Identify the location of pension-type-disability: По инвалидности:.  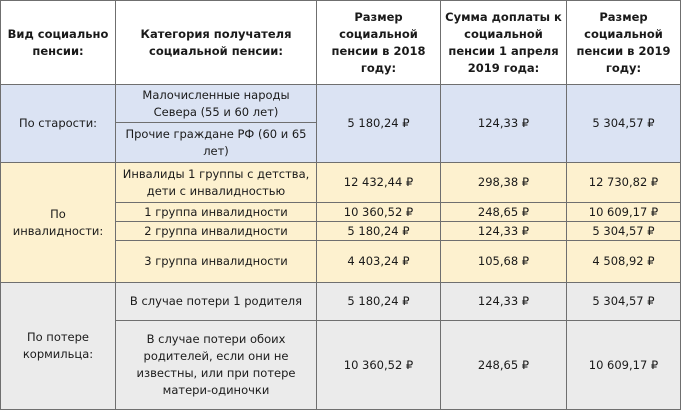
(58, 222).